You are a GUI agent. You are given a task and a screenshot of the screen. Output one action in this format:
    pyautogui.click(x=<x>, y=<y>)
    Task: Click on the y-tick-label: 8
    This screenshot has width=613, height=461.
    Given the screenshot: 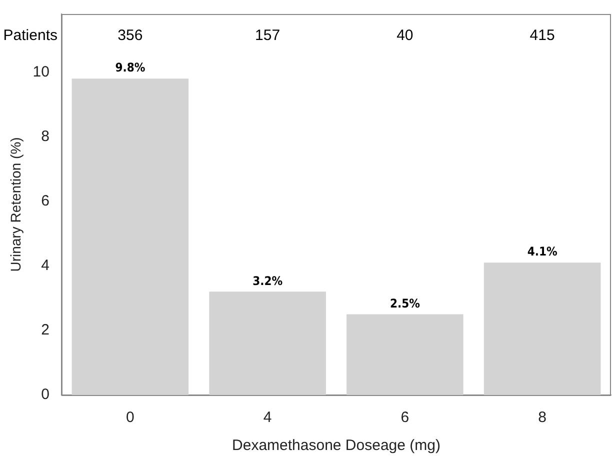 What is the action you would take?
    pyautogui.click(x=45, y=136)
    